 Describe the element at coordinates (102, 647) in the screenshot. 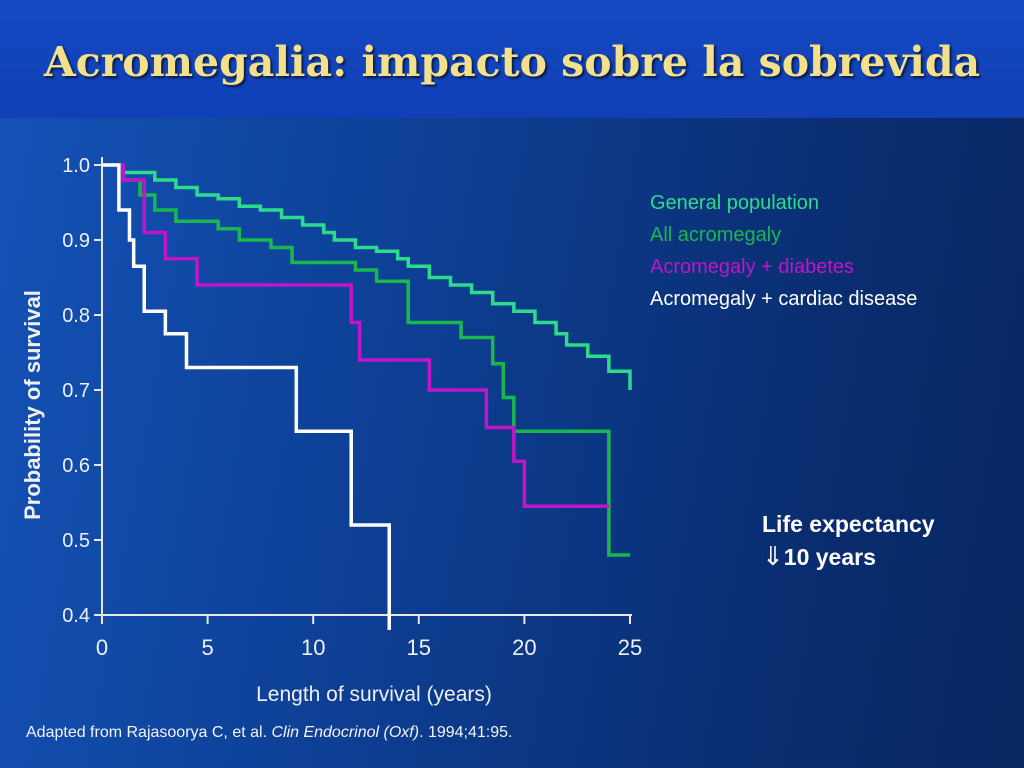

I see `x-tick-label: 0` at that location.